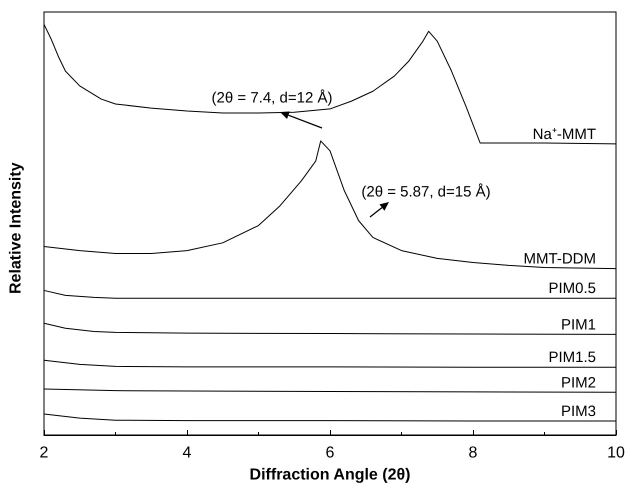 The width and height of the screenshot is (633, 496). What do you see at coordinates (187, 453) in the screenshot?
I see `x-tick-label: 4` at bounding box center [187, 453].